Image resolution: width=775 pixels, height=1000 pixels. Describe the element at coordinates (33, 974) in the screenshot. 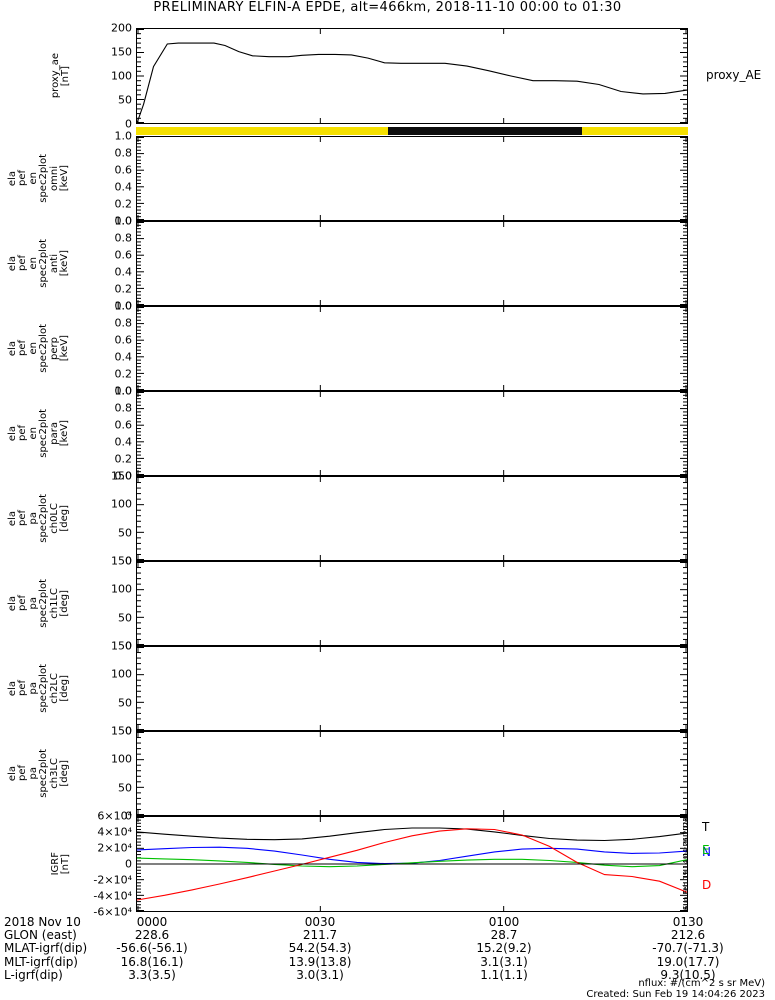

I see `row-label: L-igrf(dip)` at that location.